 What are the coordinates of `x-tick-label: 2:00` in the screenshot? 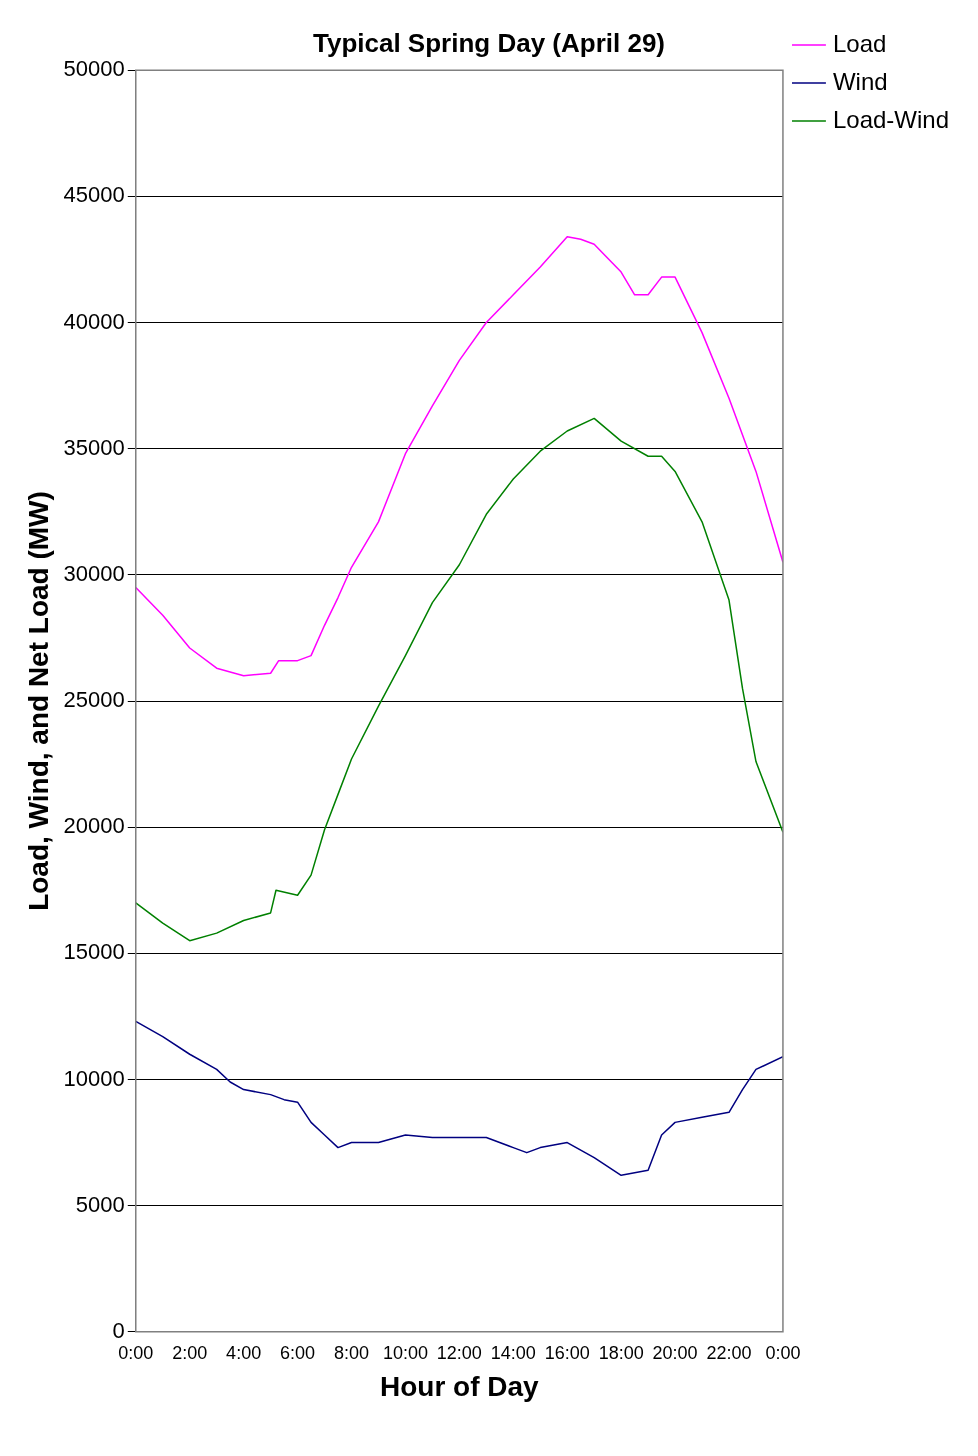 It's located at (190, 1352).